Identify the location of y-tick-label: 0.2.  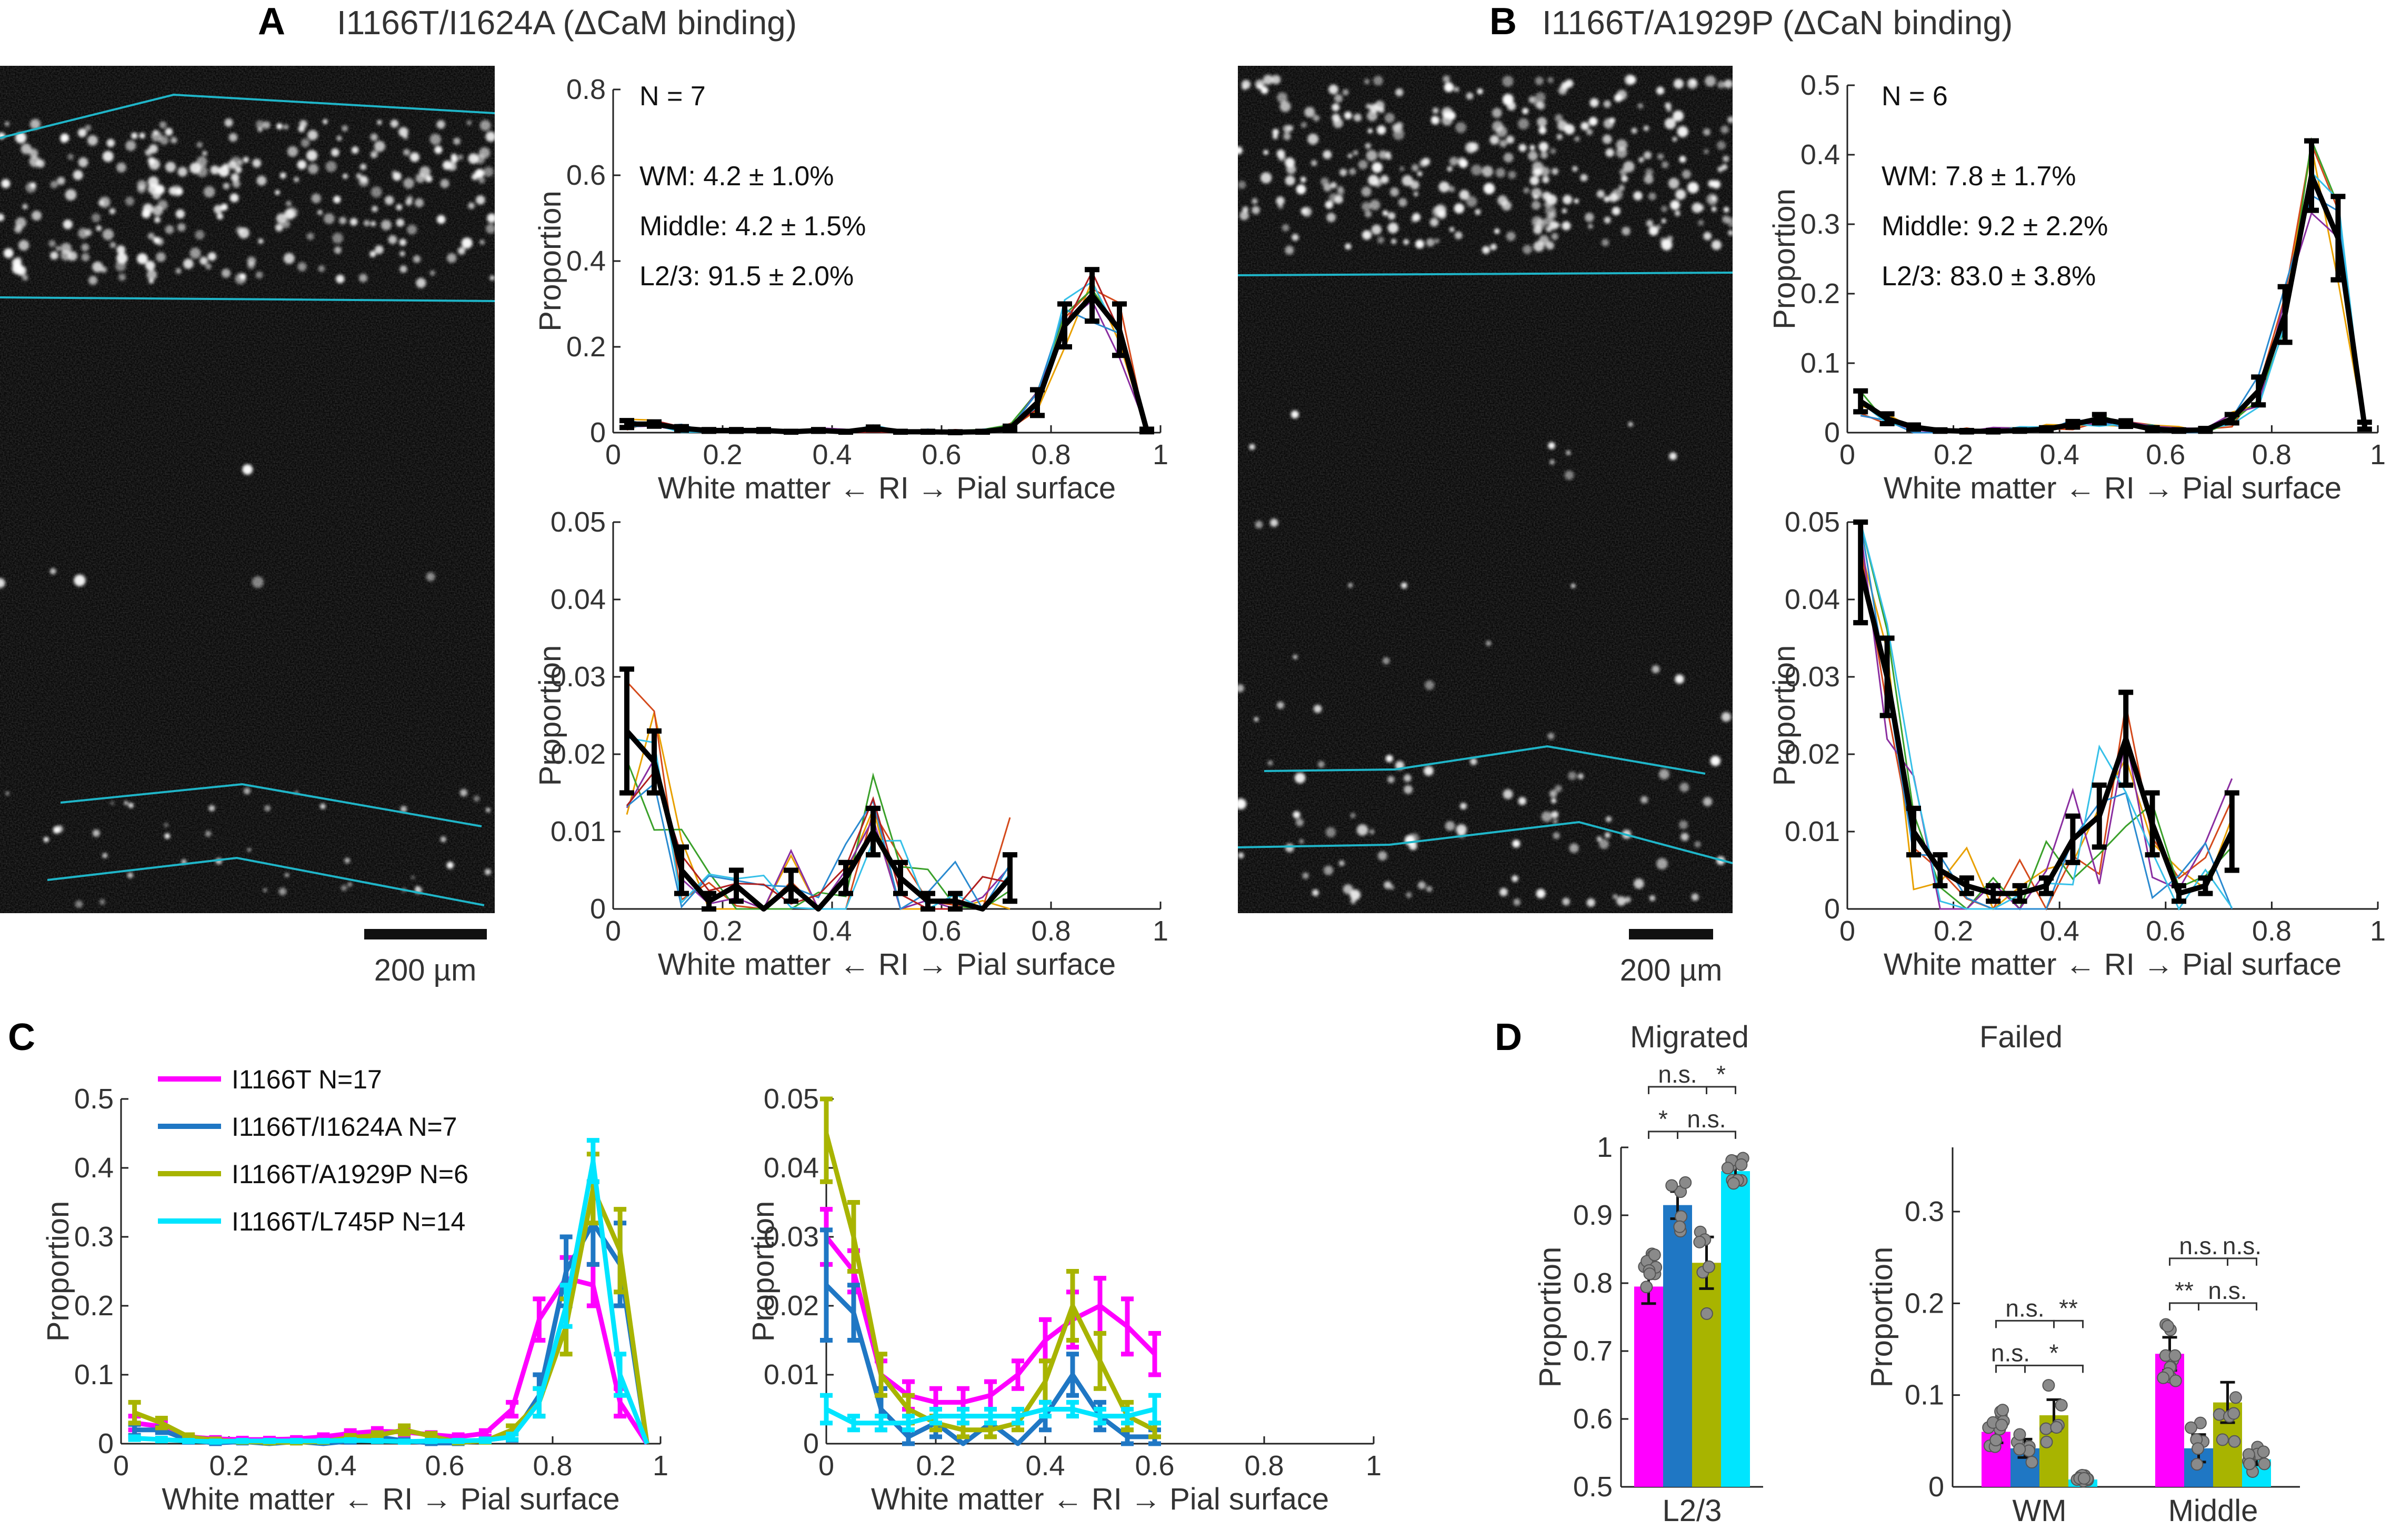
(94, 1306).